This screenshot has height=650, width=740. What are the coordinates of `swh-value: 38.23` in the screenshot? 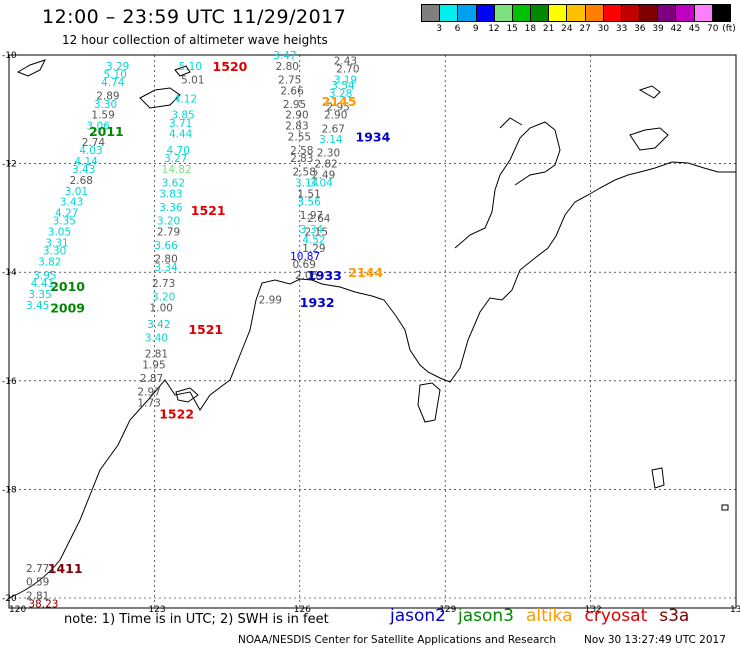 It's located at (43, 604).